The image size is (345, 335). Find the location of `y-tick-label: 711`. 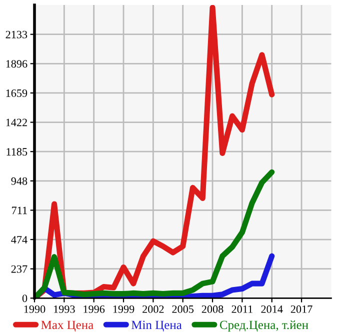

y-tick-label: 711 is located at coordinates (19, 210).